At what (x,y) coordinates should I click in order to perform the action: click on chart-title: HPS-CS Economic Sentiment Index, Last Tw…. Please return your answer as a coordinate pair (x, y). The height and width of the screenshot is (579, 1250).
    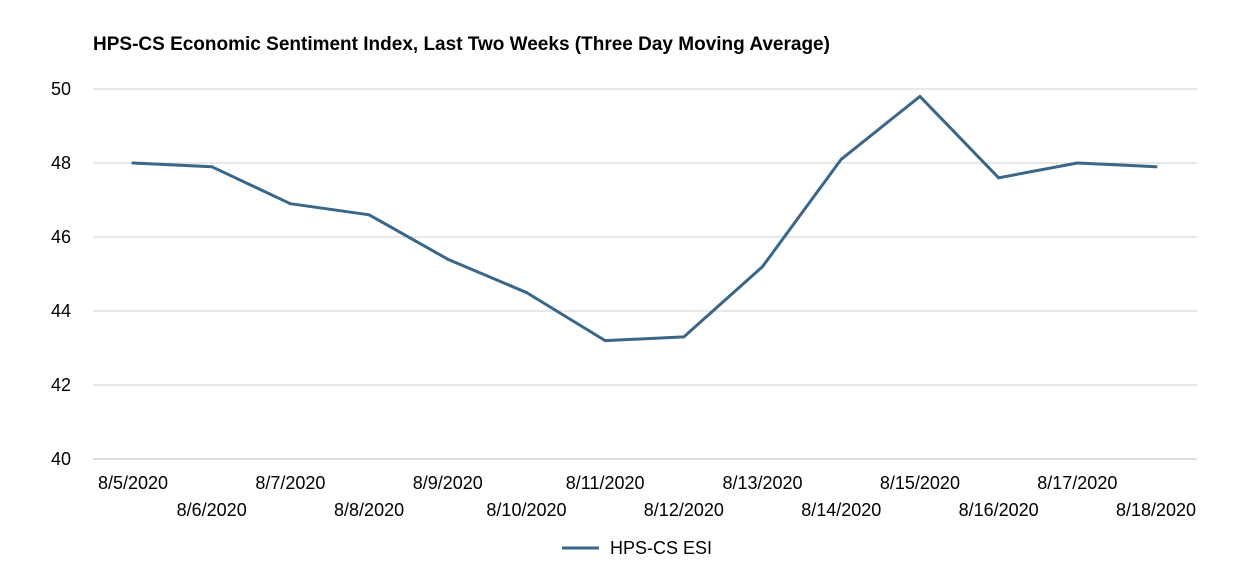
    Looking at the image, I should click on (461, 44).